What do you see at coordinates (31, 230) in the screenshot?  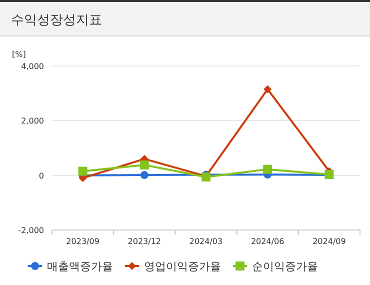 I see `y-tick-label: -2,000` at bounding box center [31, 230].